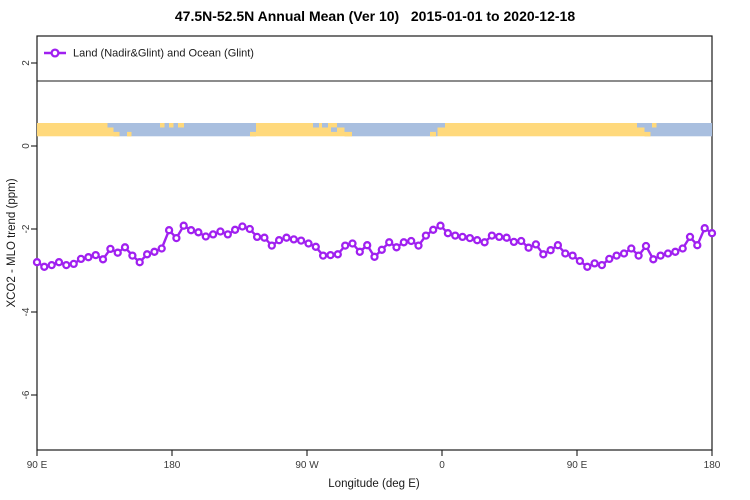  I want to click on trend-series, so click(374, 246).